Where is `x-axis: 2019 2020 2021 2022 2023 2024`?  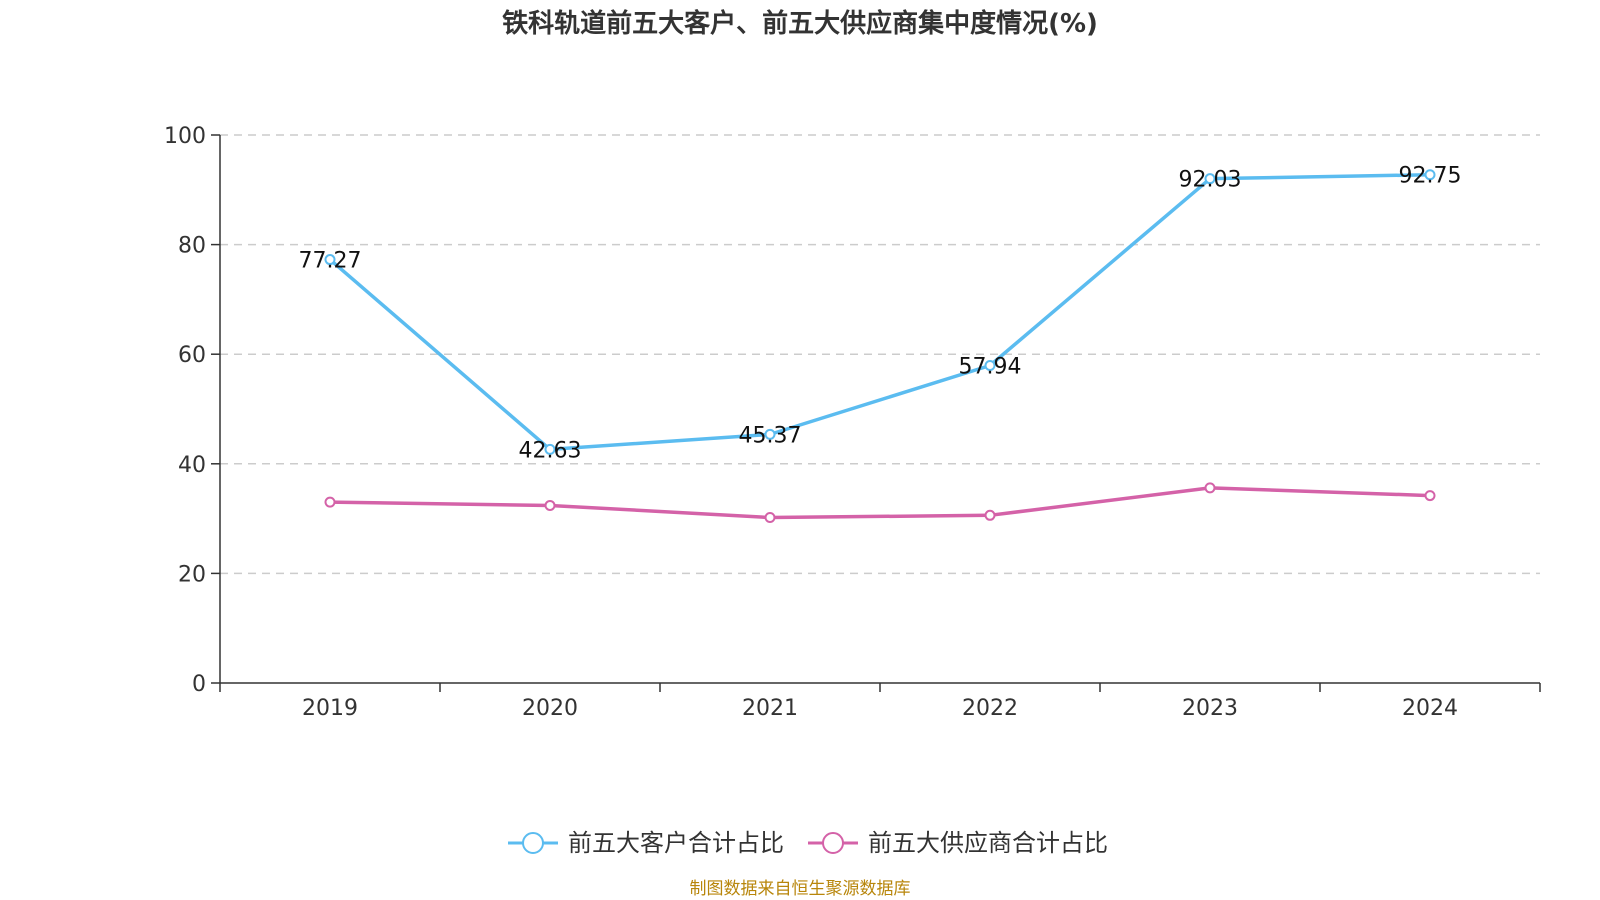
x-axis: 2019 2020 2021 2022 2023 2024 is located at coordinates (880, 701).